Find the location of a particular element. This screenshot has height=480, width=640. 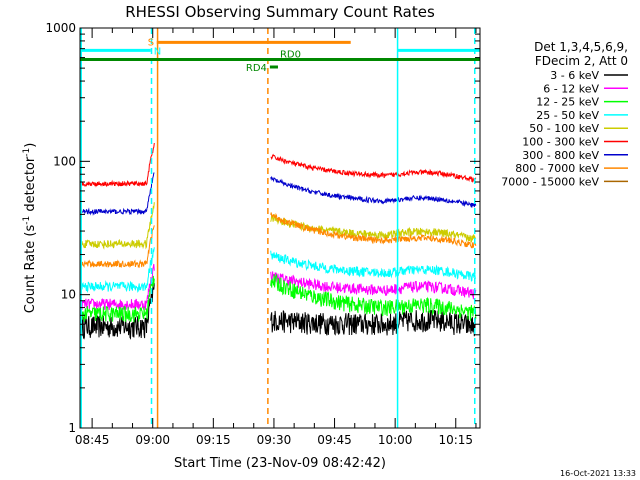

x-tick-label: 10:15 is located at coordinates (455, 440).